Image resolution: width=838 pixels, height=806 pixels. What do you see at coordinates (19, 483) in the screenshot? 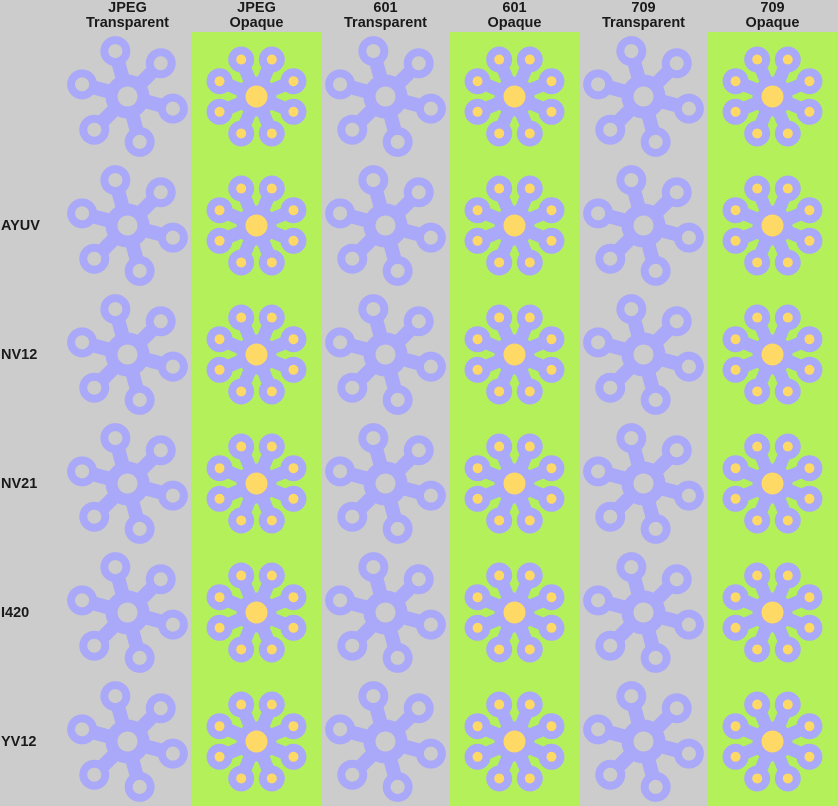
I see `row-label-nv21: NV21` at bounding box center [19, 483].